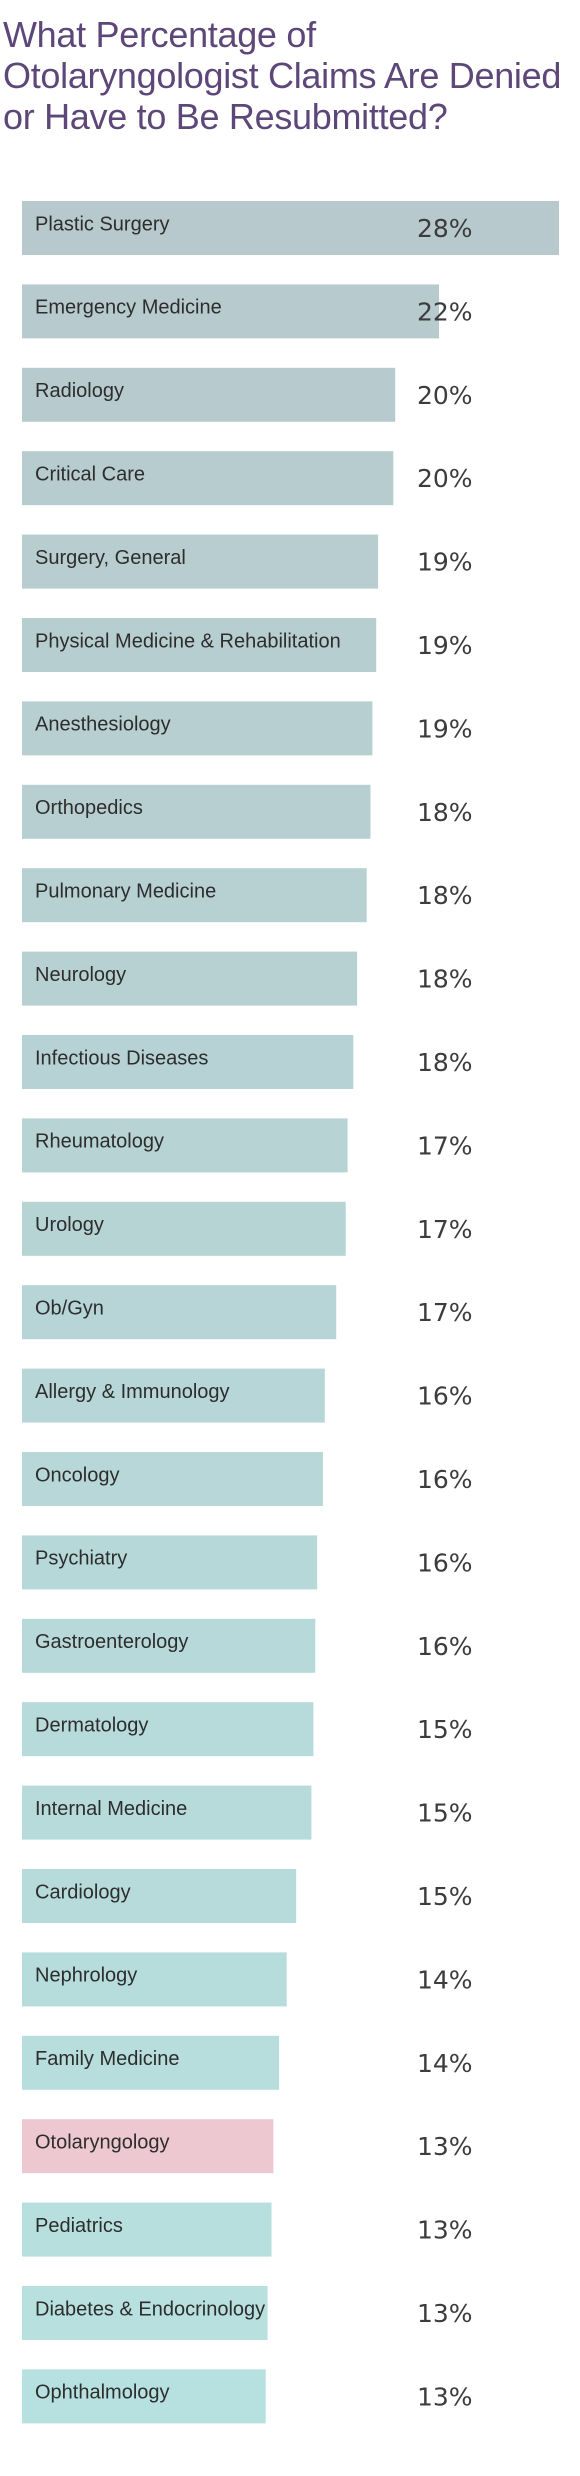 The image size is (580, 2476). Describe the element at coordinates (90, 474) in the screenshot. I see `category-label: Critical Care` at that location.